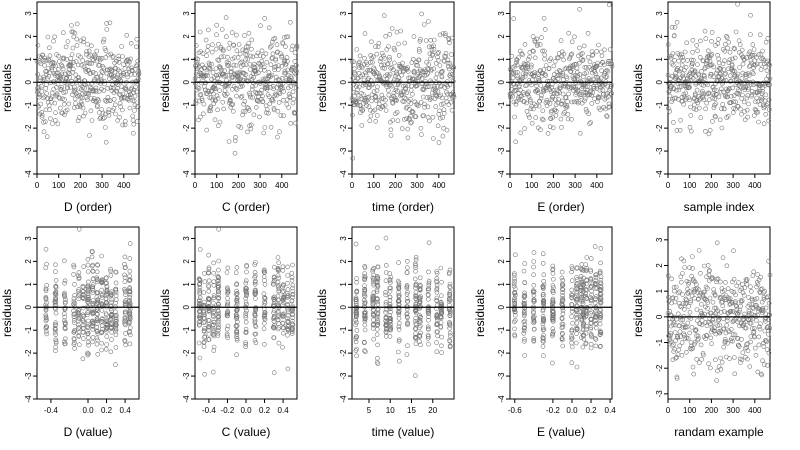  Describe the element at coordinates (28, 174) in the screenshot. I see `y-tick-label: -4` at that location.